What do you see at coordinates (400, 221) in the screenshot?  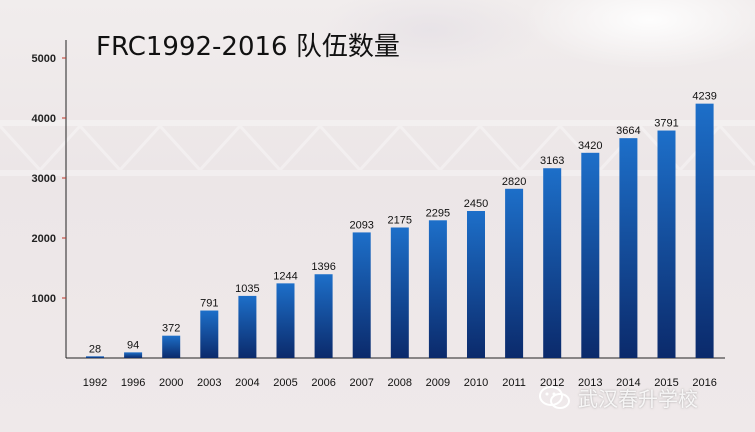 I see `data-label: 2175` at bounding box center [400, 221].